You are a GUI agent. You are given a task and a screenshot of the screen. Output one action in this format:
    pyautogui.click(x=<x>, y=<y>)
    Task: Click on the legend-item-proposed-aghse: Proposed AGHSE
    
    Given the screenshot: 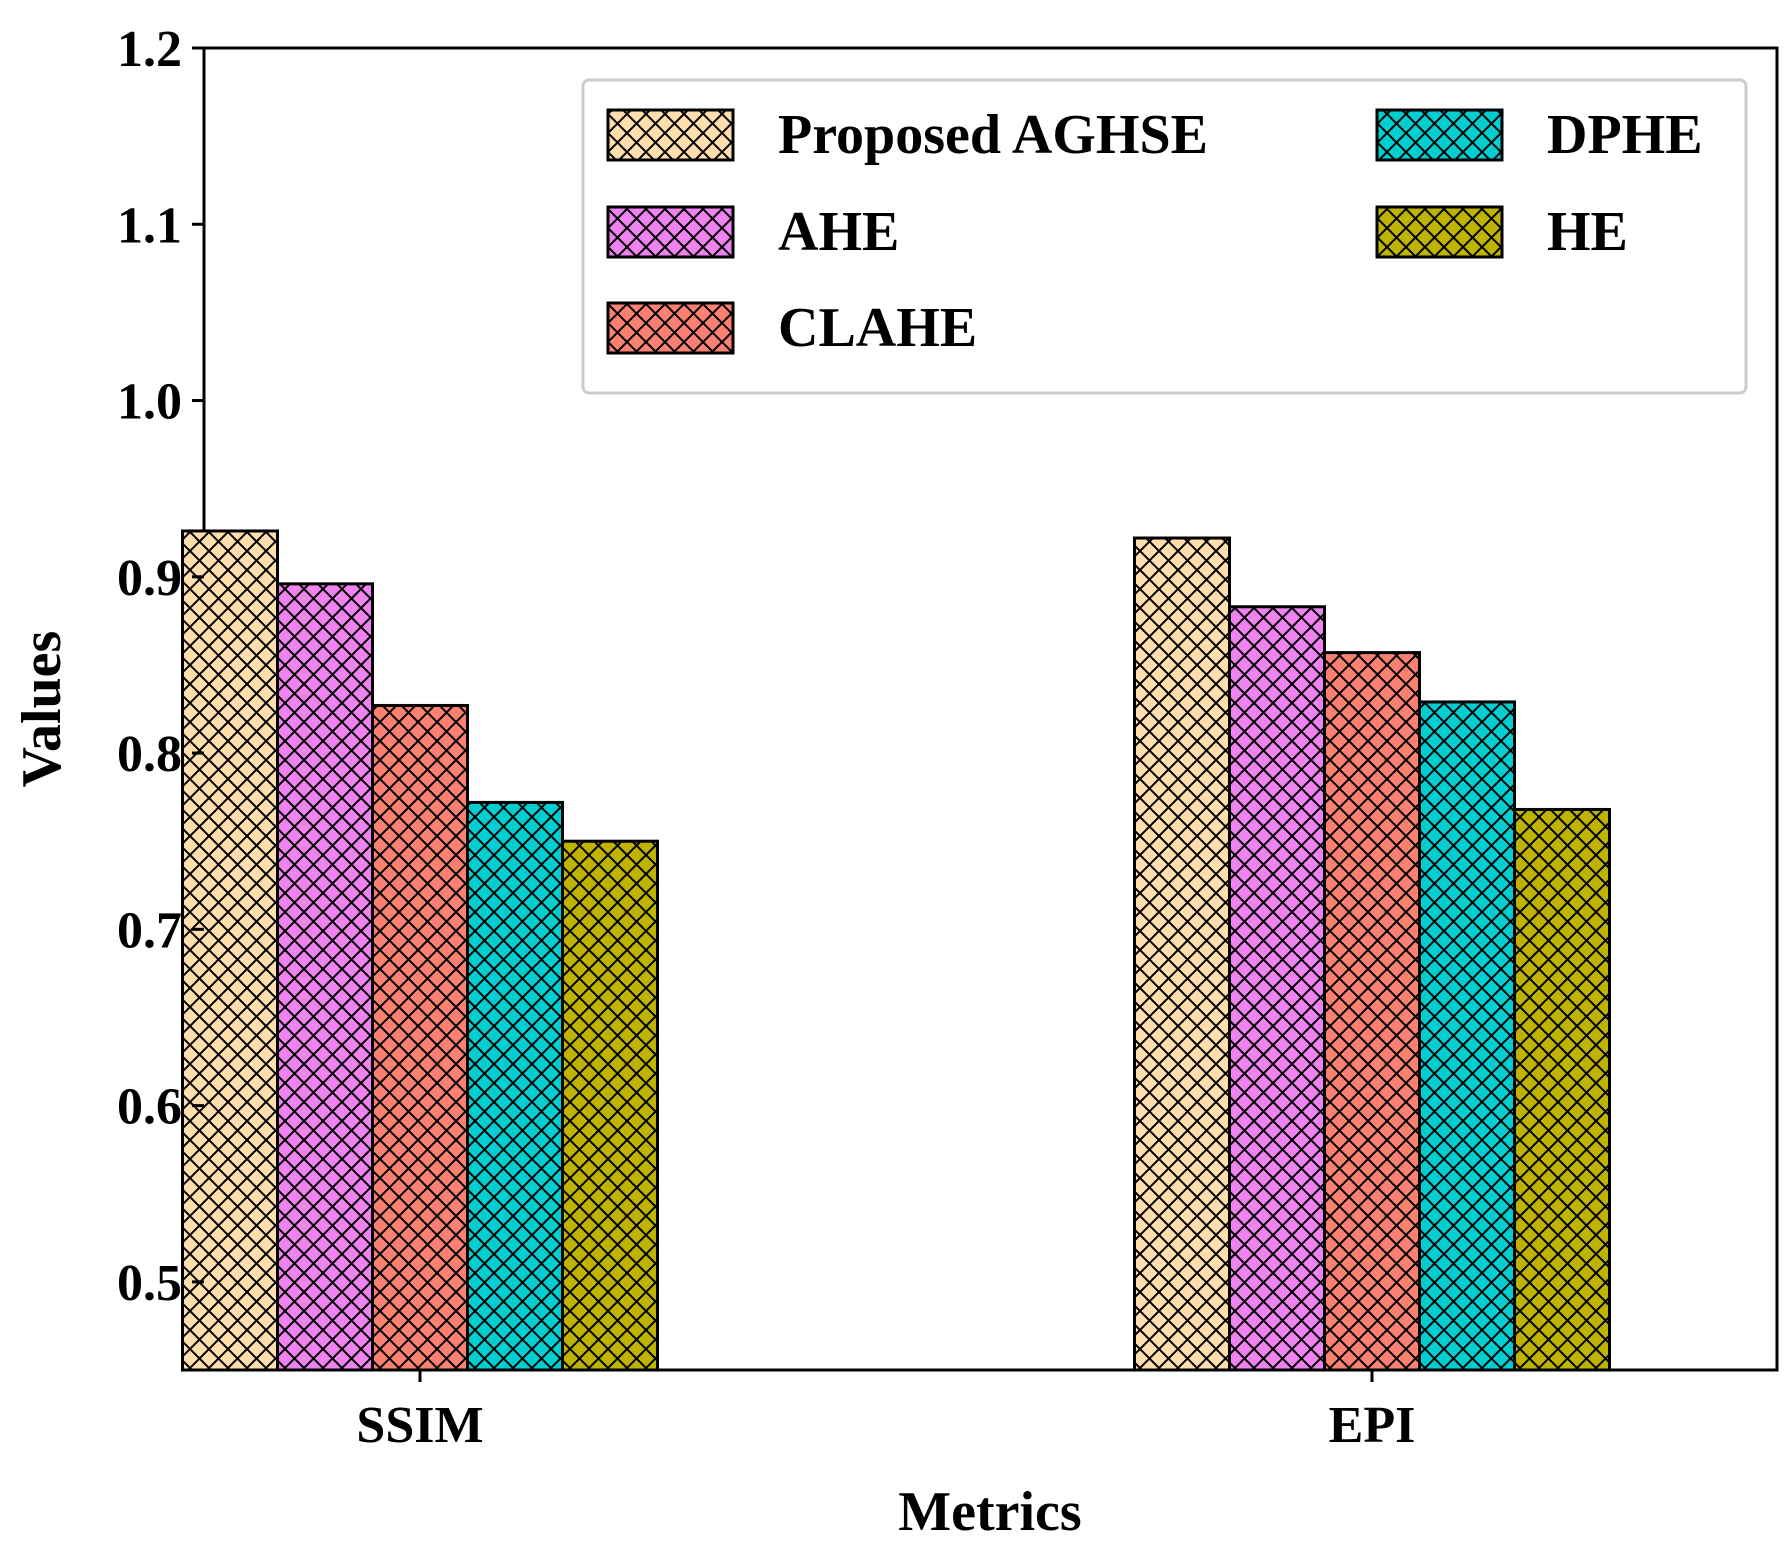 What is the action you would take?
    pyautogui.click(x=907, y=135)
    